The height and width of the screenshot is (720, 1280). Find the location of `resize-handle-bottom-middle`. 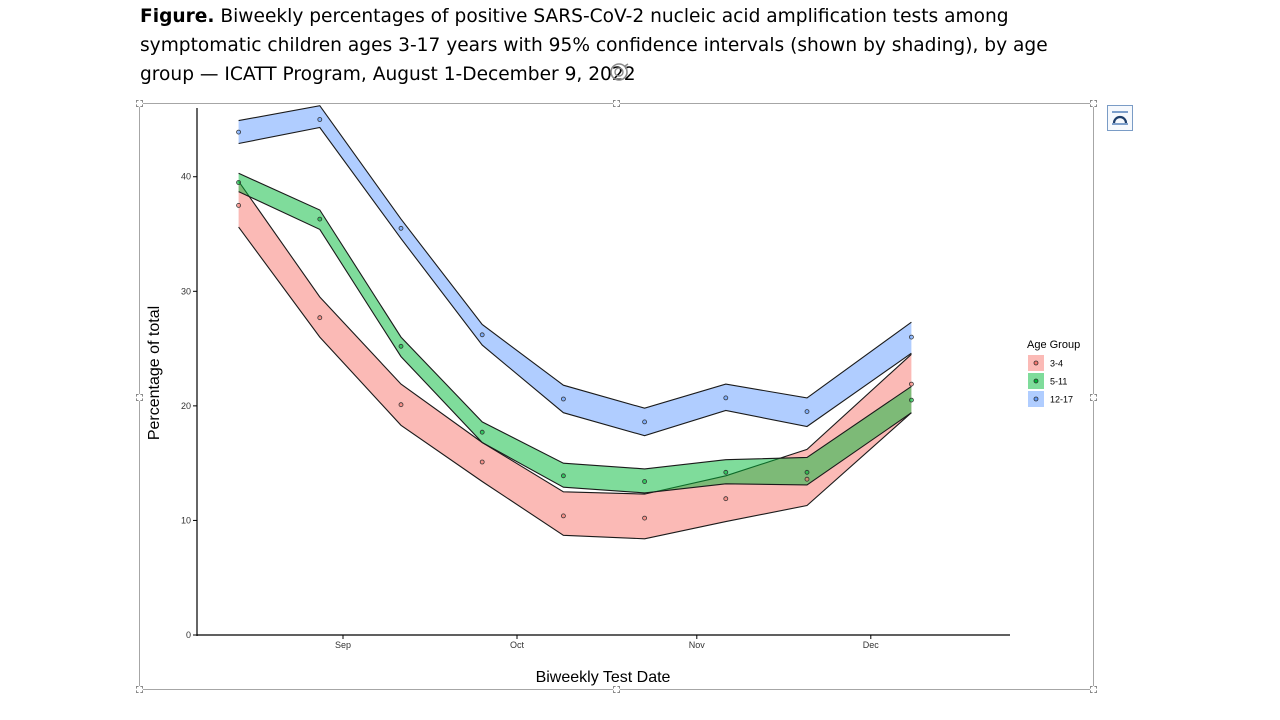

resize-handle-bottom-middle is located at coordinates (616, 689).